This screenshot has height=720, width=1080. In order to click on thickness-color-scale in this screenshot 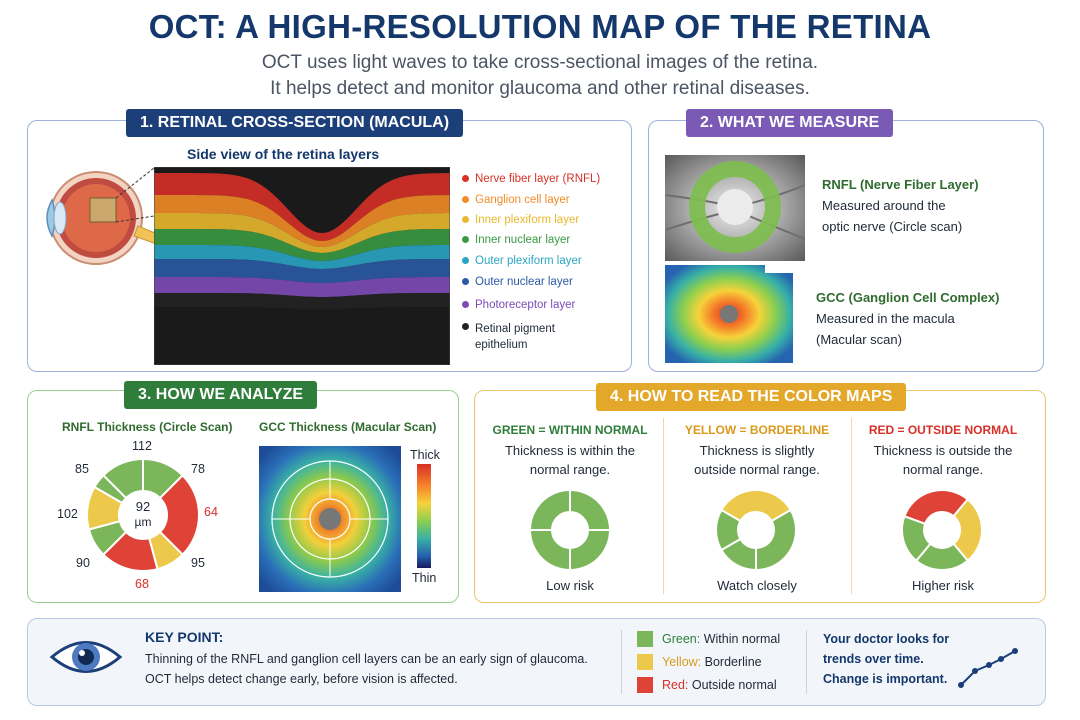, I will do `click(424, 516)`.